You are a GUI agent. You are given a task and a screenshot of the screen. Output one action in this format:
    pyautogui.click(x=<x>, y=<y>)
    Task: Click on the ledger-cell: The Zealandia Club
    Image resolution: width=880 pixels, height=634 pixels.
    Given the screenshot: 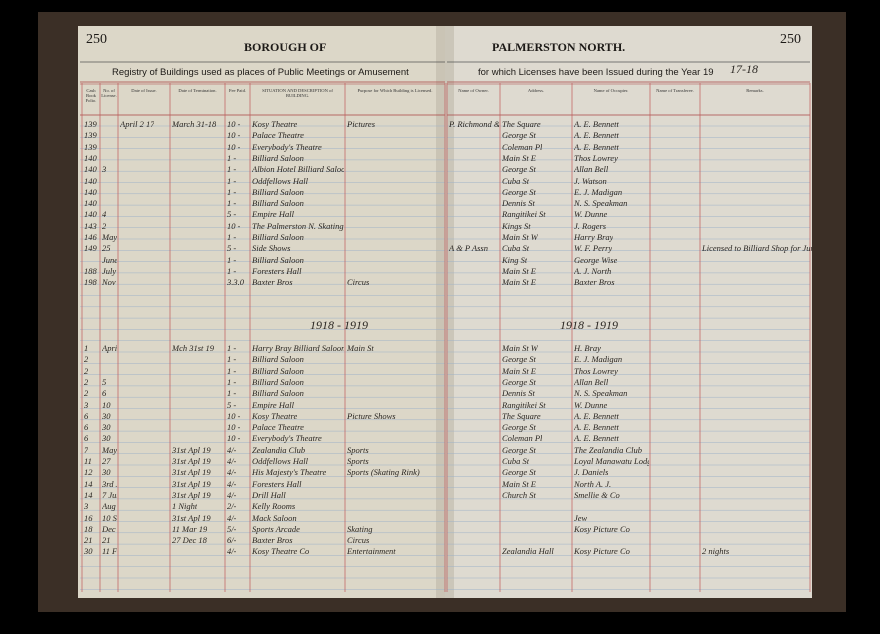 What is the action you would take?
    pyautogui.click(x=608, y=449)
    